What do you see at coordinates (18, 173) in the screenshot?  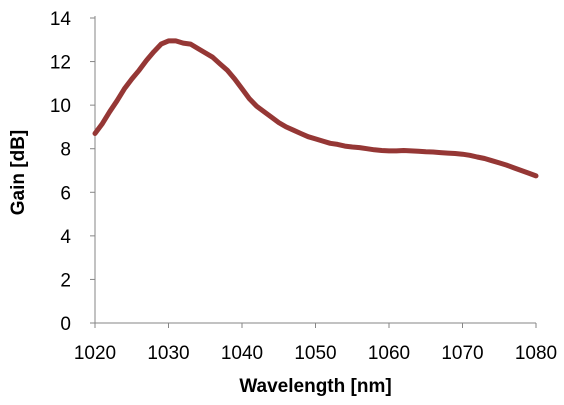 I see `y-axis-title: Gain [dB]` at bounding box center [18, 173].